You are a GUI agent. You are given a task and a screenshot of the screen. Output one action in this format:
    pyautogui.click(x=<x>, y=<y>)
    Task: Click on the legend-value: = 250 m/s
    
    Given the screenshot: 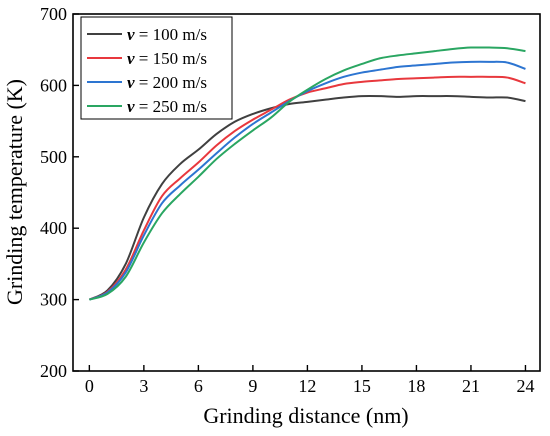 What is the action you would take?
    pyautogui.click(x=171, y=106)
    